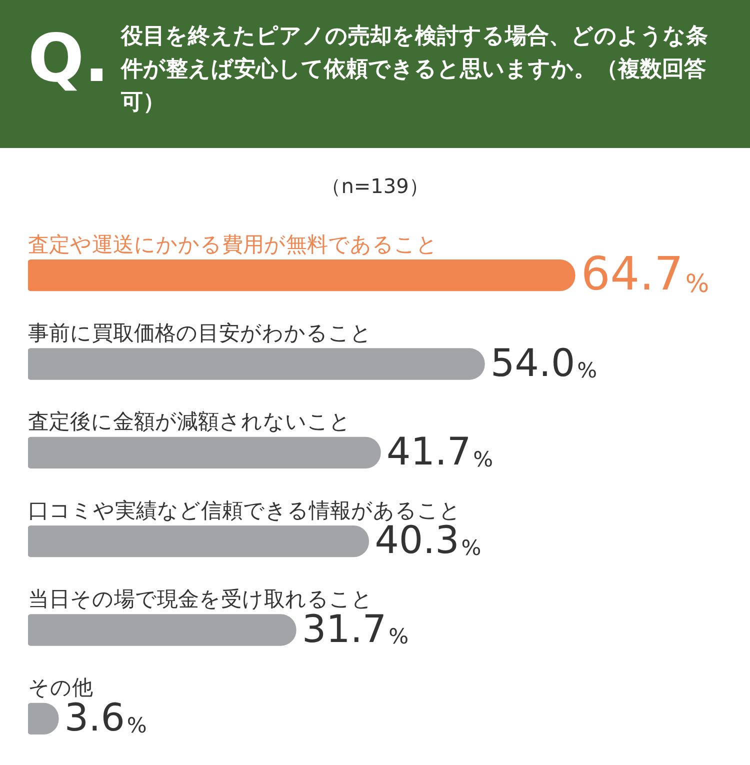 This screenshot has width=750, height=765. I want to click on y-tick-label: 当日その場で現金を受け取れること, so click(200, 599).